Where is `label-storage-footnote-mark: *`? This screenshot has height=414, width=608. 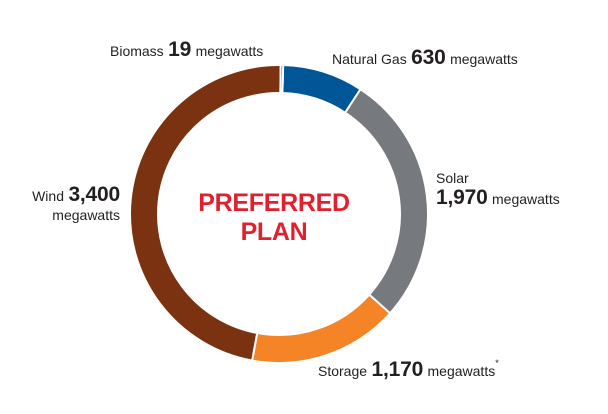
label-storage-footnote-mark: * is located at coordinates (497, 363).